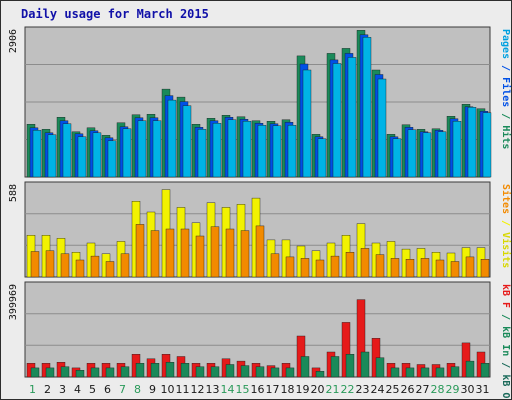 This screenshot has height=400, width=512. I want to click on legend-top: Pages / Files / Hits, so click(505, 89).